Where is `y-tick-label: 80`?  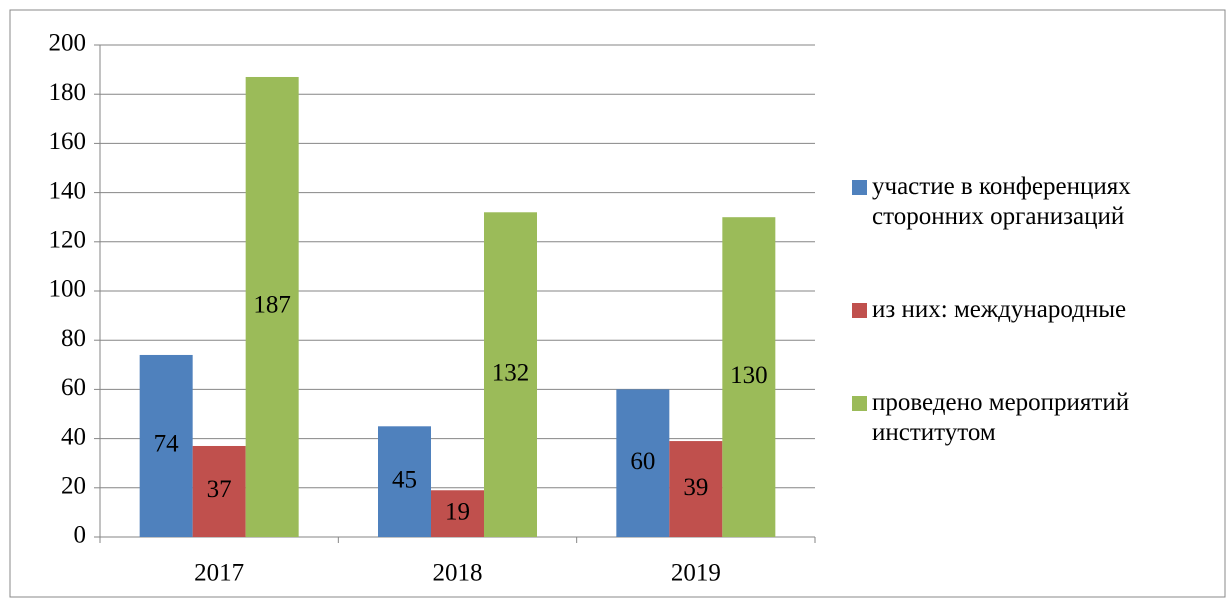 y-tick-label: 80 is located at coordinates (73, 338).